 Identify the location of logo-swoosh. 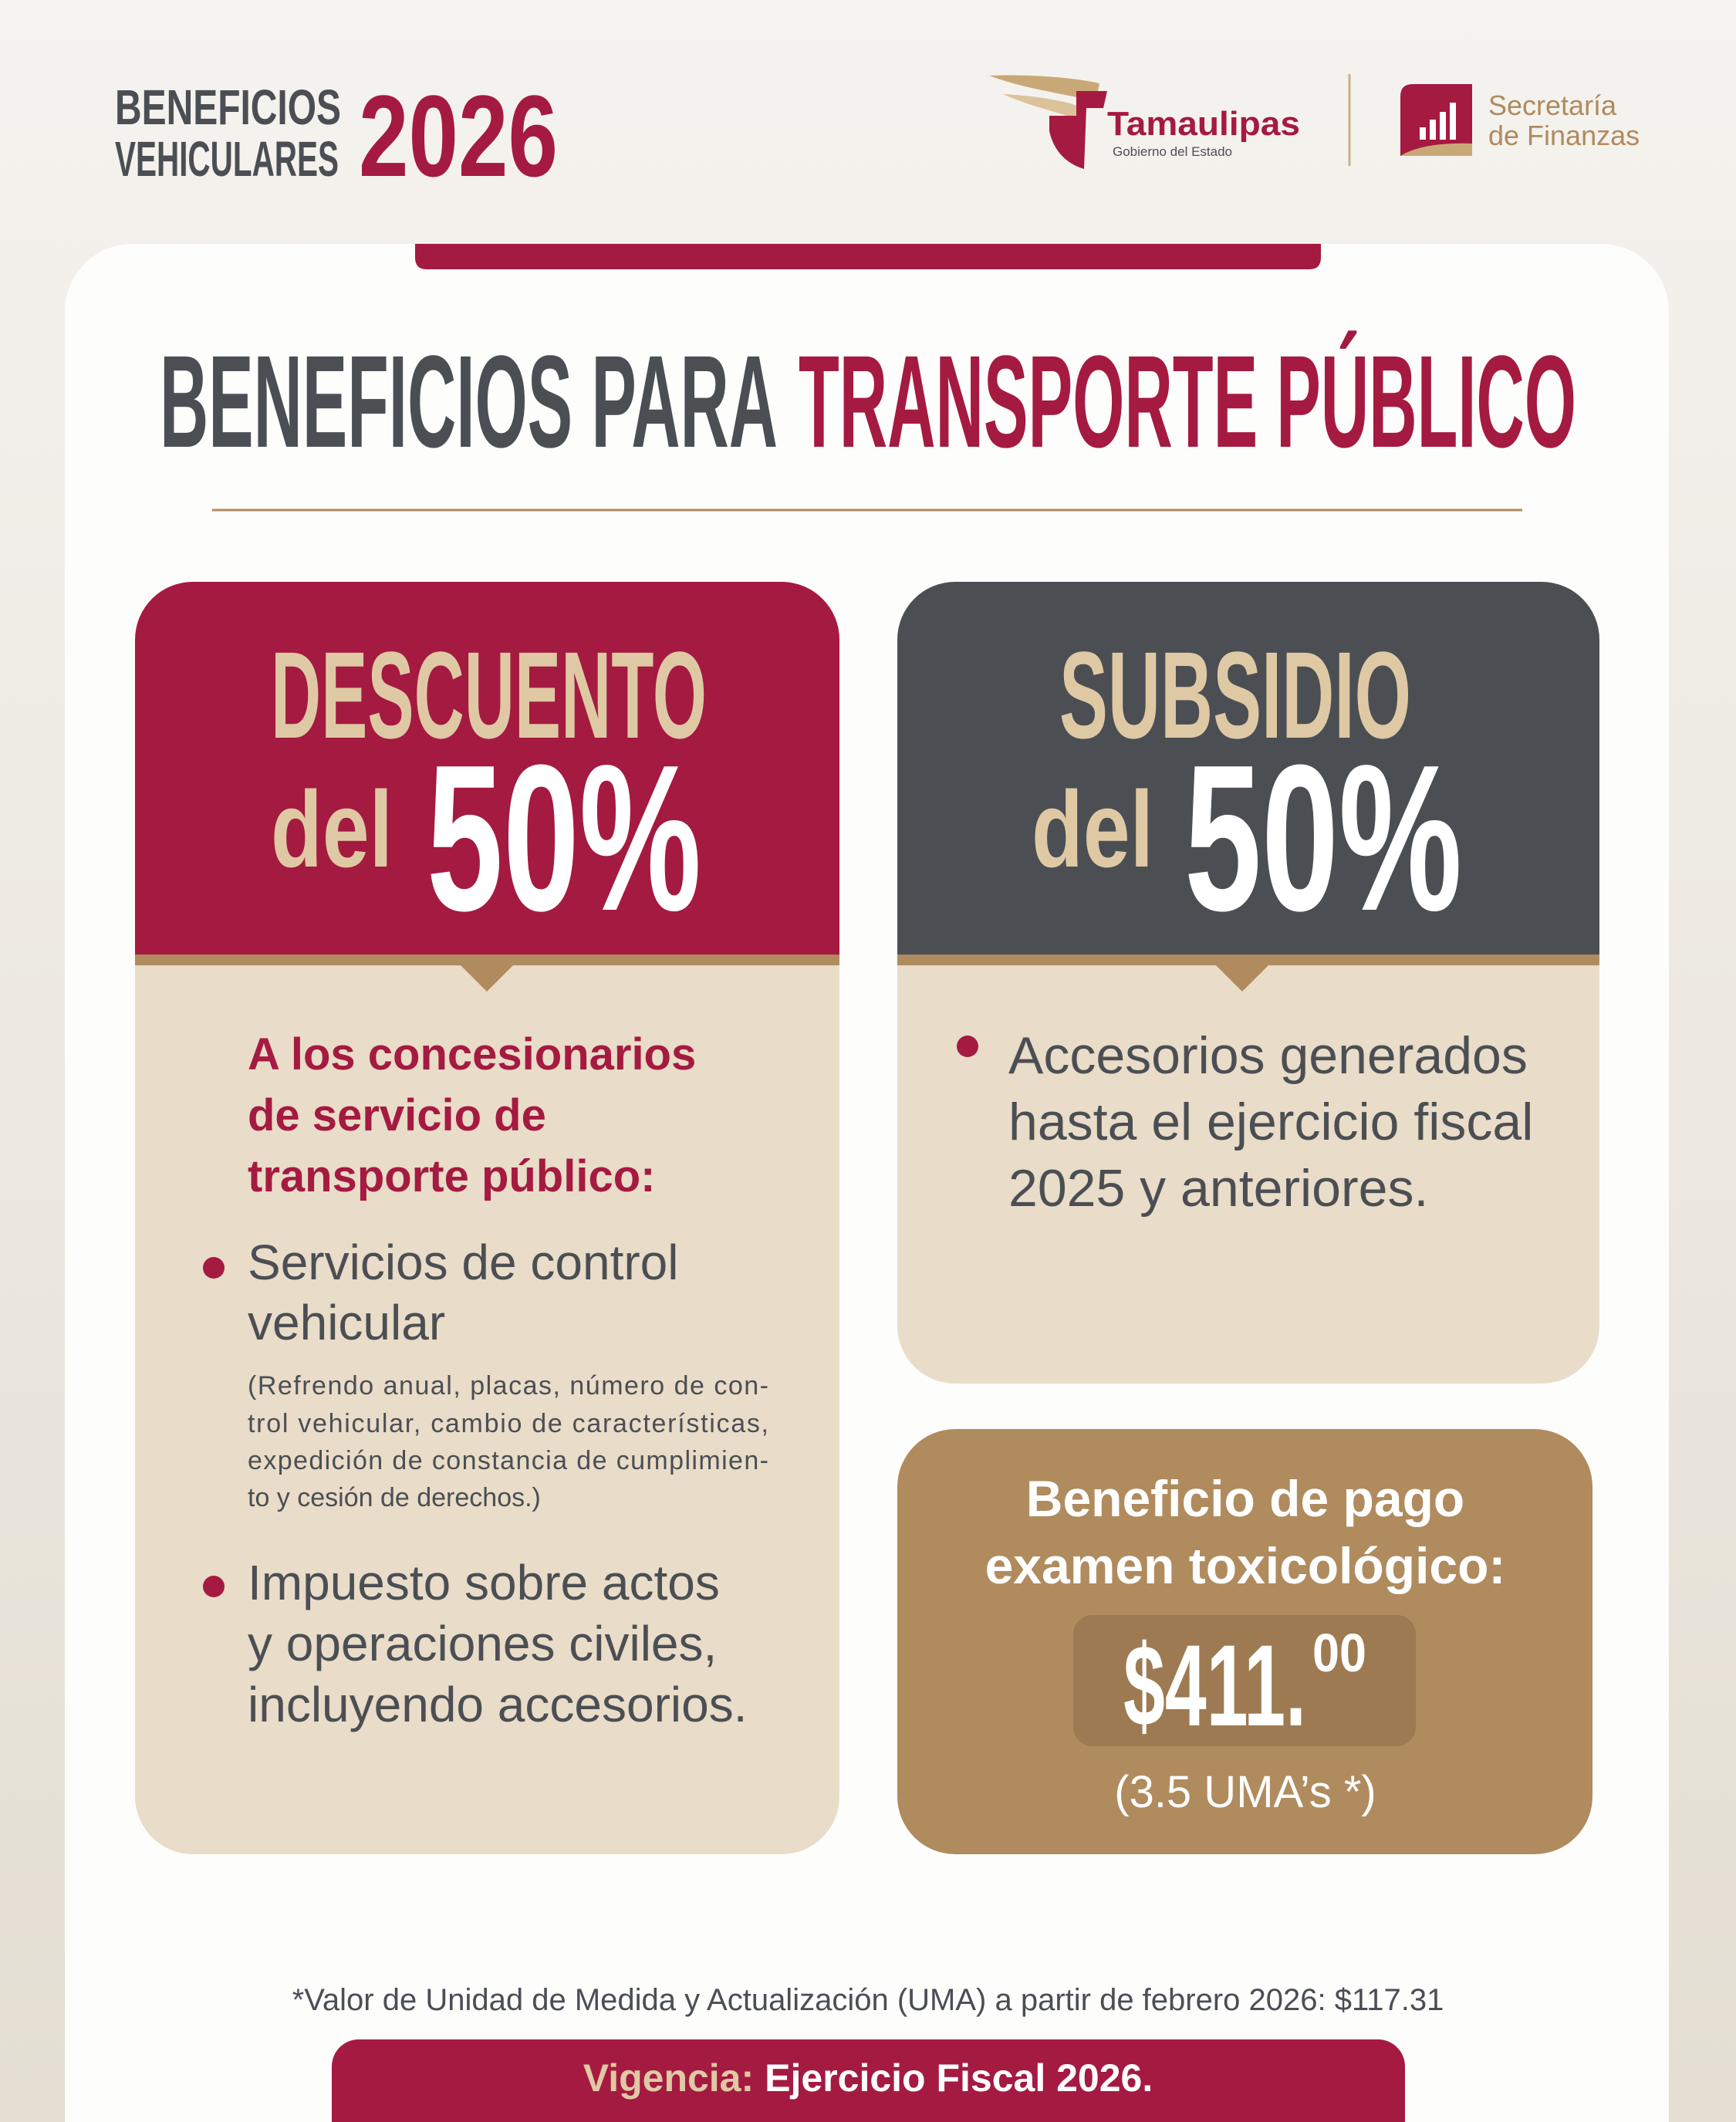
(1436, 149).